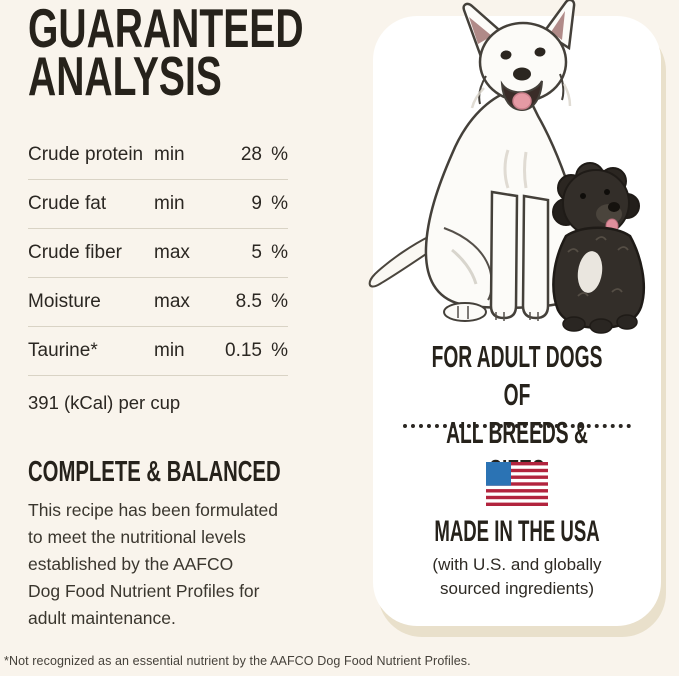  Describe the element at coordinates (517, 484) in the screenshot. I see `us-flag-icon` at that location.